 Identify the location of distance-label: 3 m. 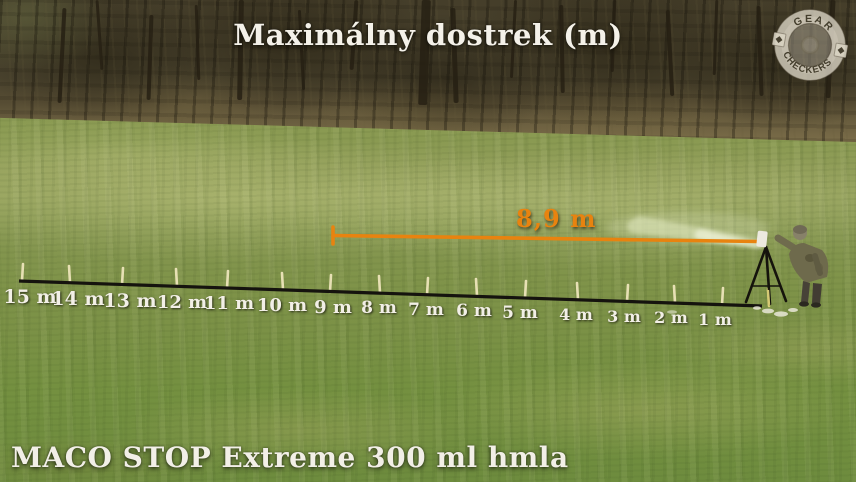
(624, 316).